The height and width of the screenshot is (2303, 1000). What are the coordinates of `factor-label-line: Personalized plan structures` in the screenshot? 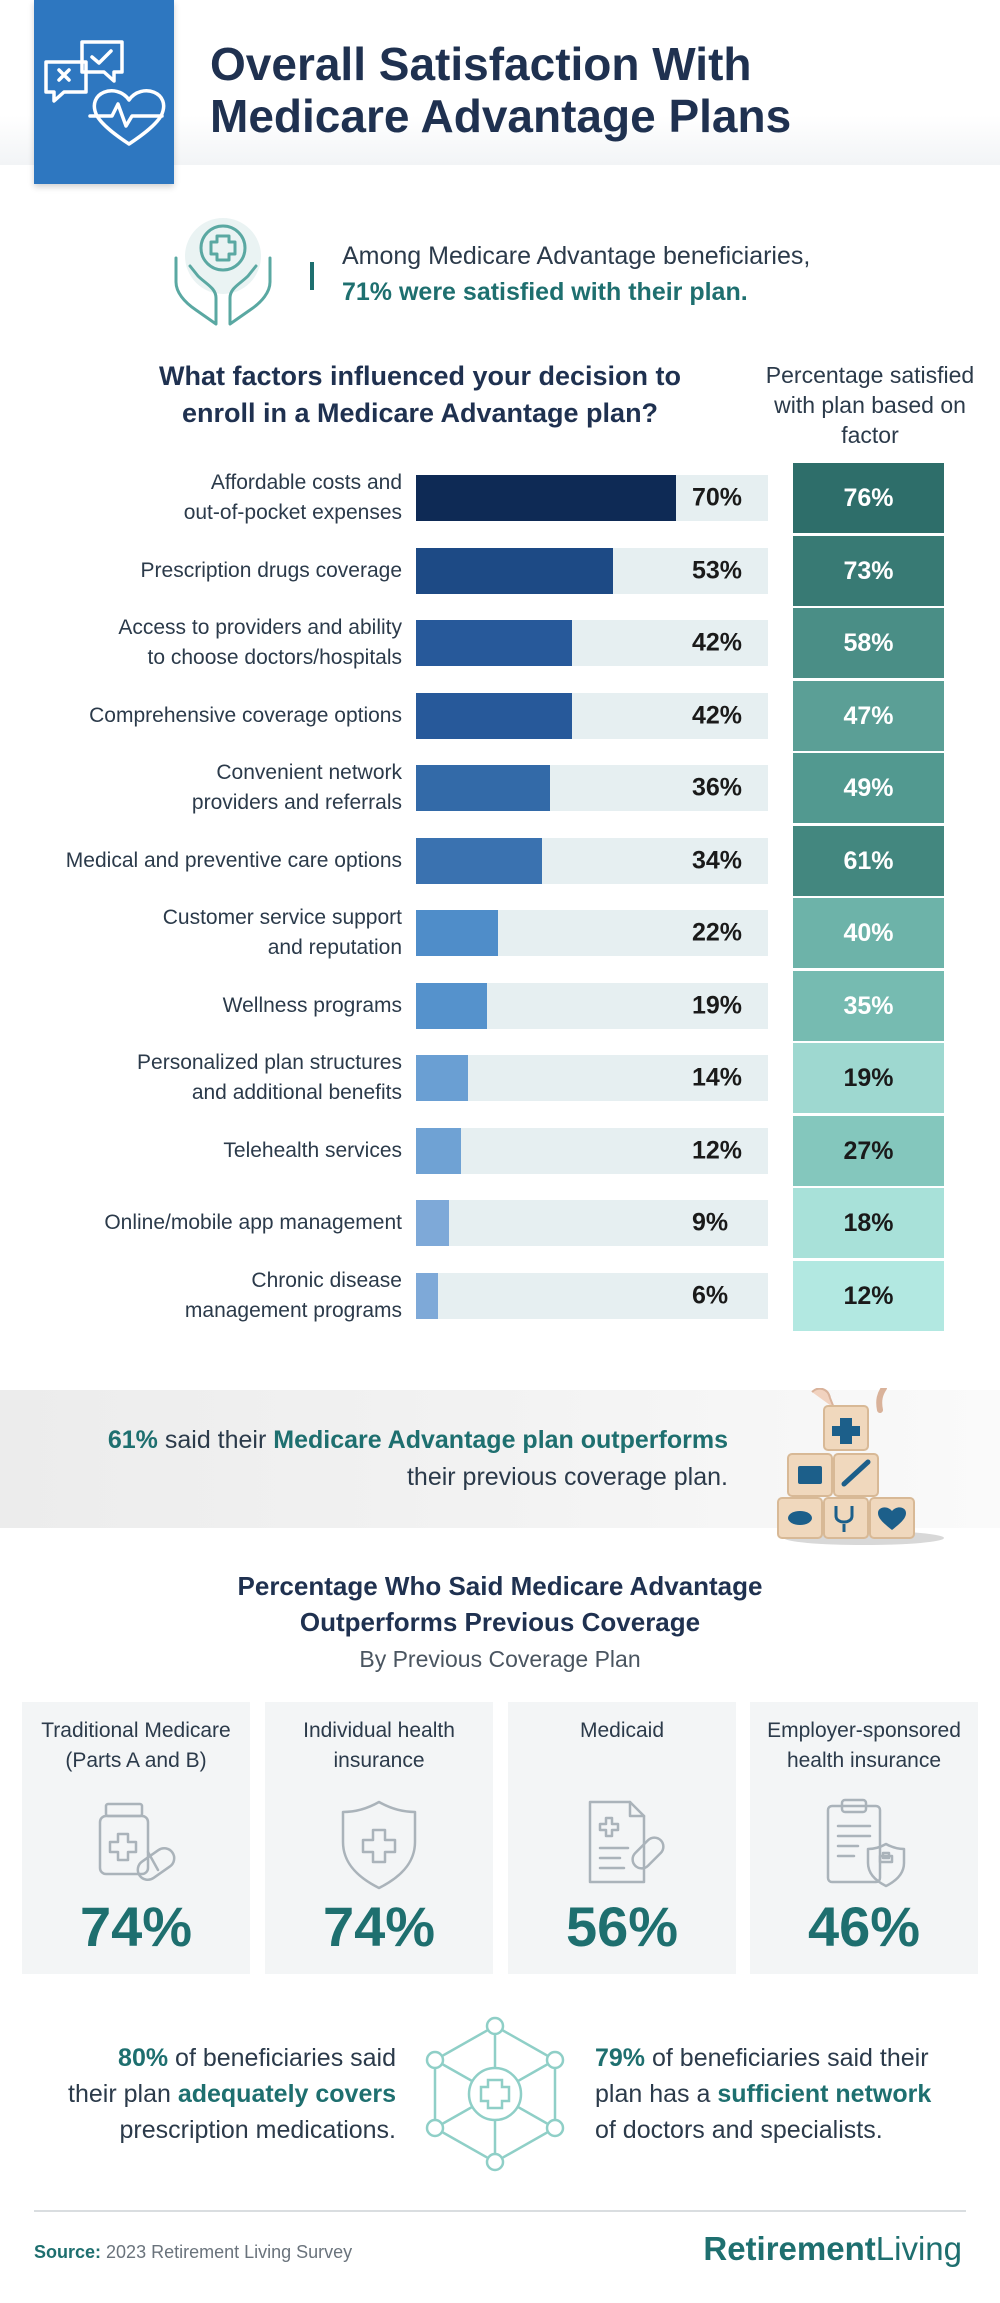 It's located at (269, 1062).